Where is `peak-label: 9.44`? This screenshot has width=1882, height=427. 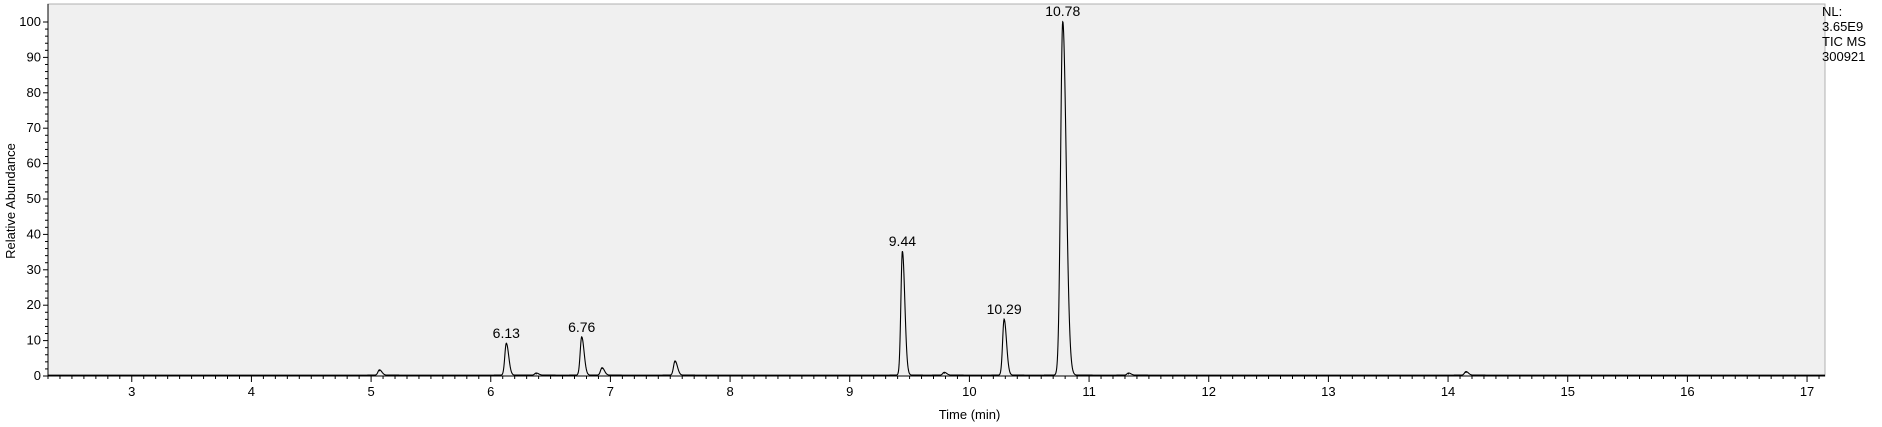 peak-label: 9.44 is located at coordinates (902, 241).